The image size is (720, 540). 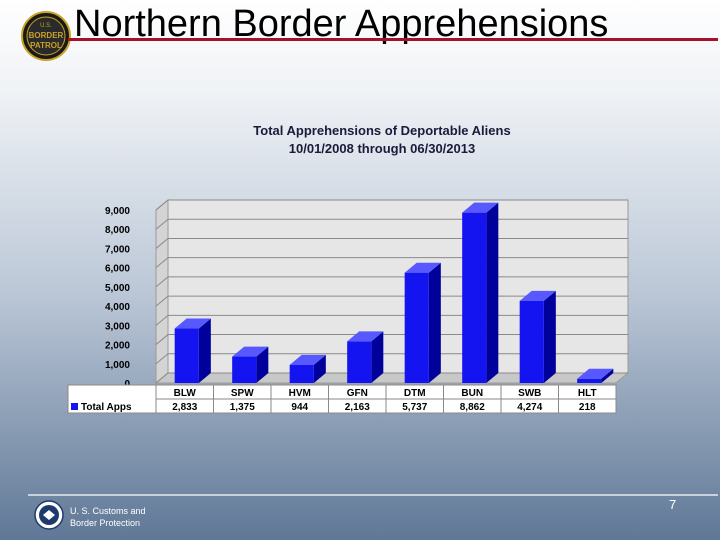 What do you see at coordinates (117, 269) in the screenshot?
I see `y-tick-label: 6,000` at bounding box center [117, 269].